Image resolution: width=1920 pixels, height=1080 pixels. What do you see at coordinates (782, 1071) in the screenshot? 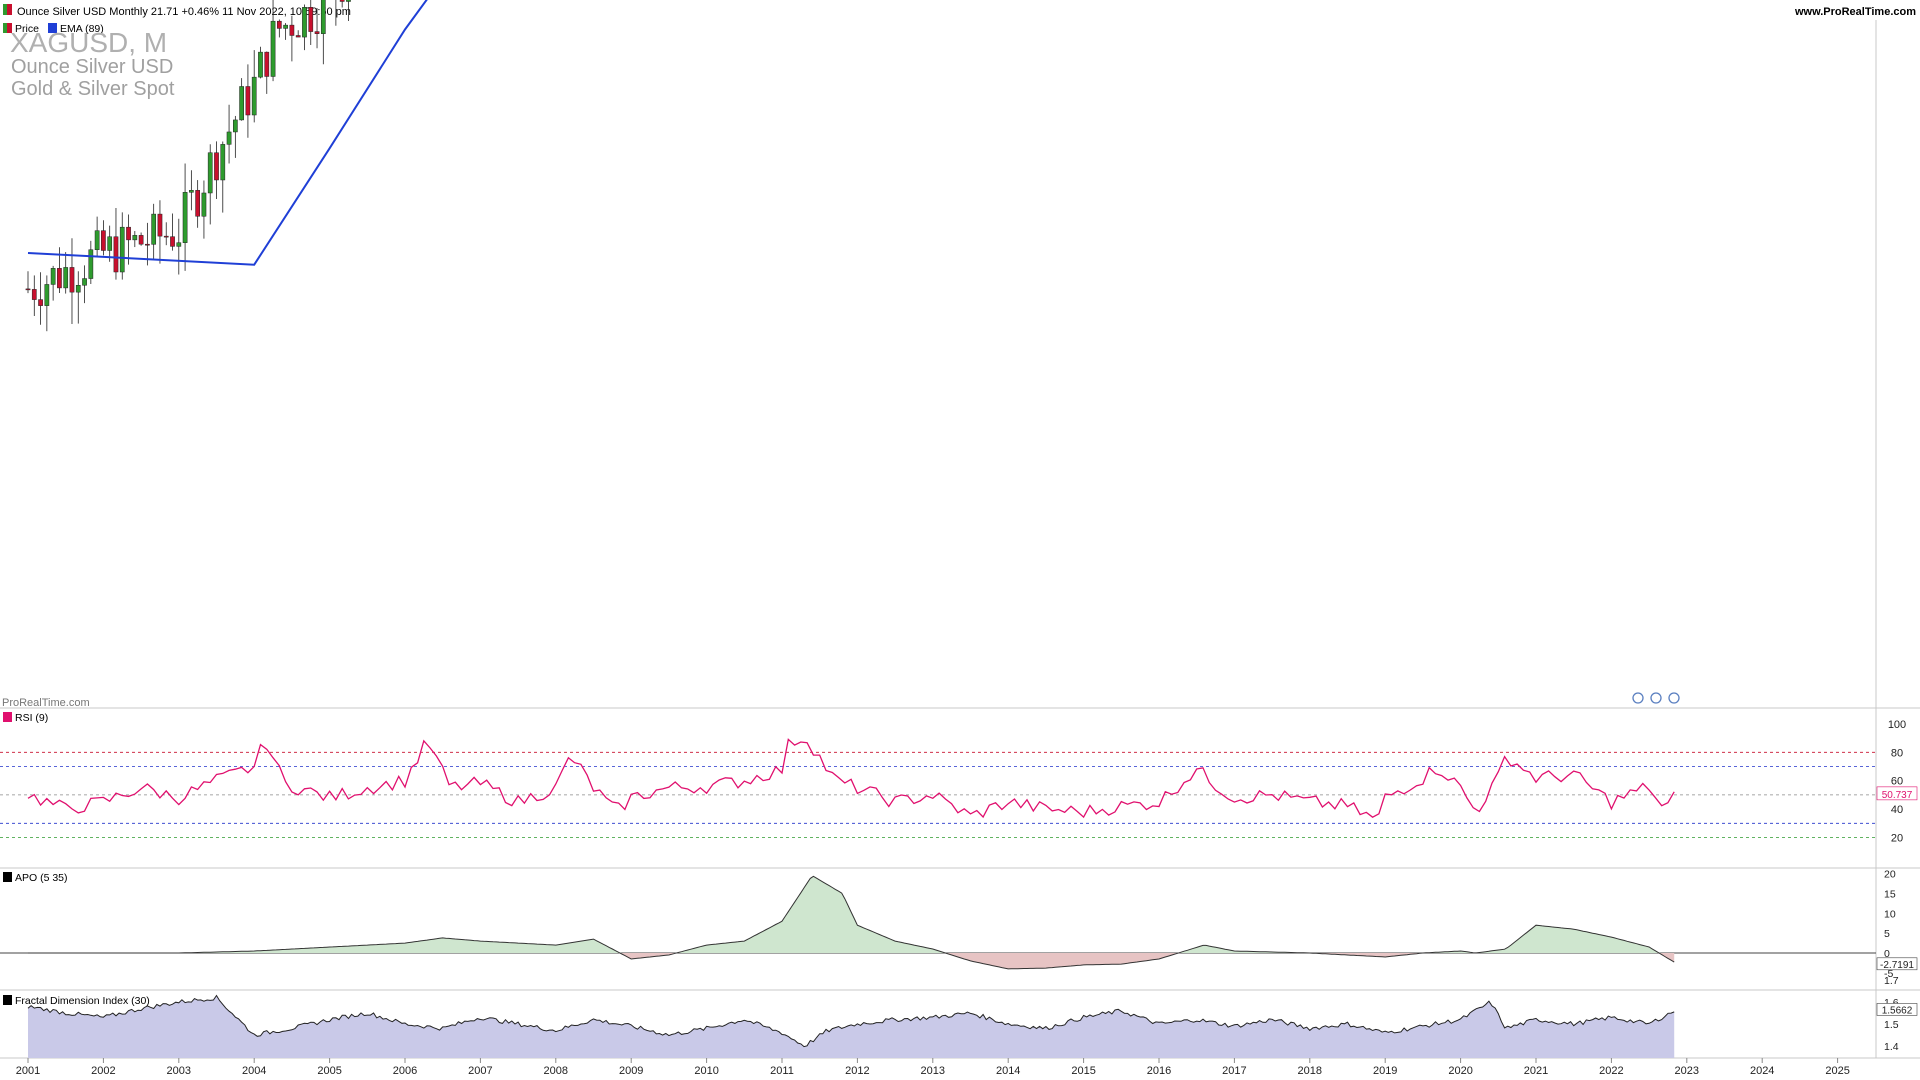
I see `x-tick-label: 2011` at bounding box center [782, 1071].